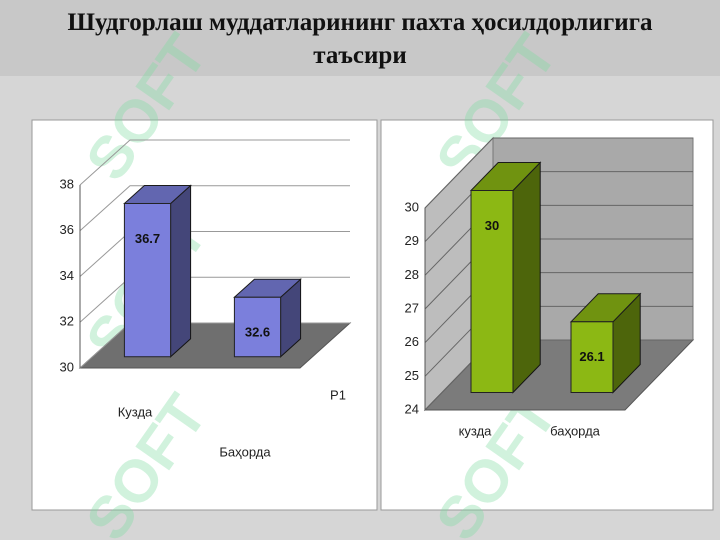  What do you see at coordinates (412, 341) in the screenshot?
I see `y-tick-label: 26` at bounding box center [412, 341].